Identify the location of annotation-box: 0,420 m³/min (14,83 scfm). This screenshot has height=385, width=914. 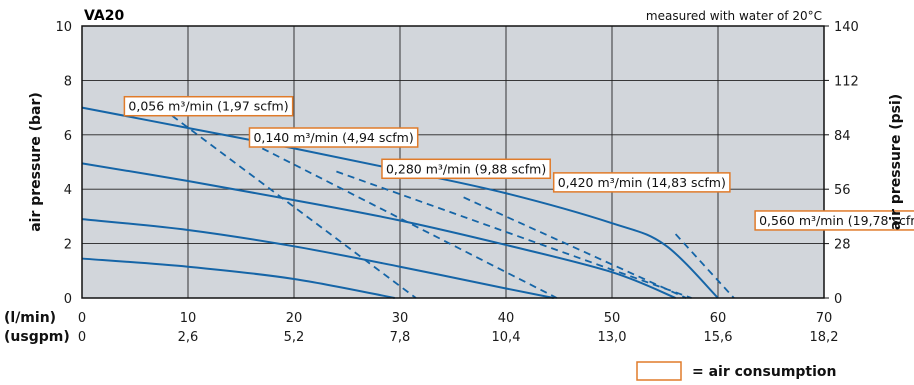
(641, 182).